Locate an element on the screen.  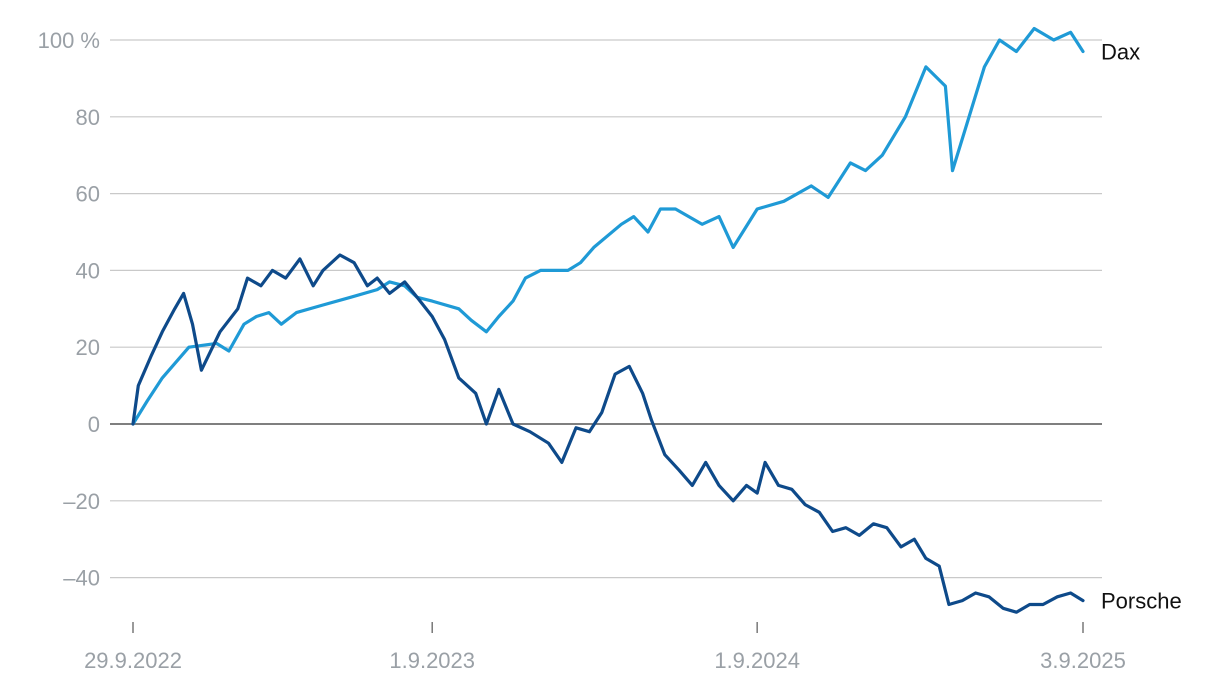
y-tick-label: –20 is located at coordinates (81, 501).